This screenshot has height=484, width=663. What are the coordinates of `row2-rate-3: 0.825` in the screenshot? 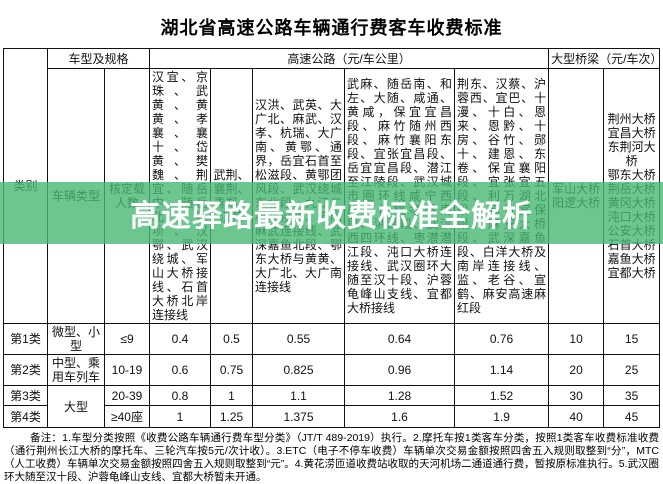 It's located at (299, 370).